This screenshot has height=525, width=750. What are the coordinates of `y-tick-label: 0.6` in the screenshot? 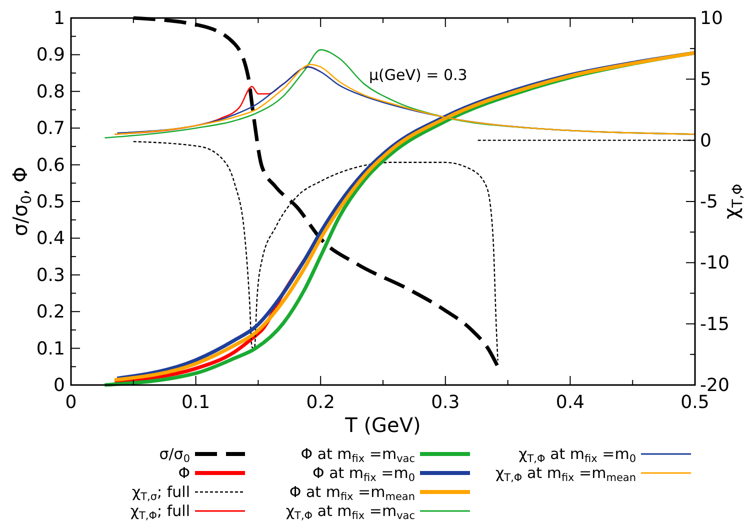 It's located at (50, 165).